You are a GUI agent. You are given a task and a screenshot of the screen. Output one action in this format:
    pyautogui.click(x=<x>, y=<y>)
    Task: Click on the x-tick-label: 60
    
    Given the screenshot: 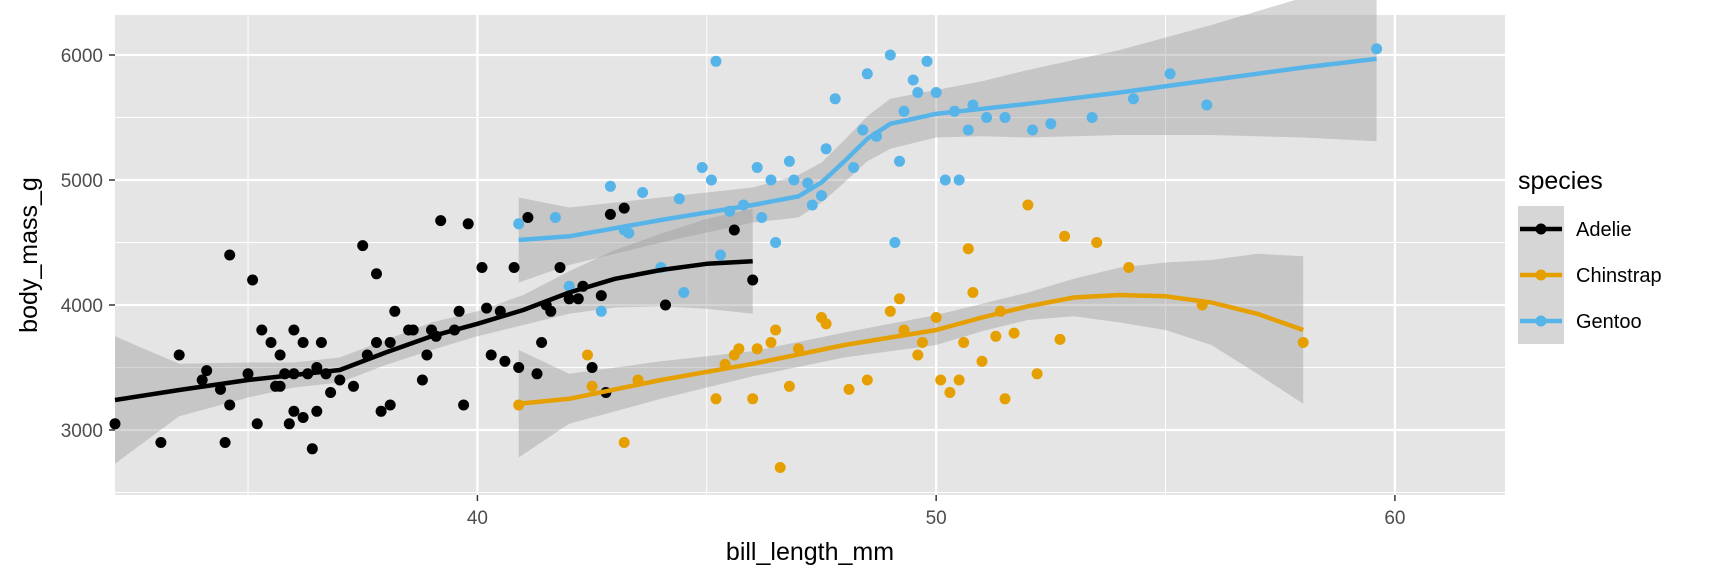 What is the action you would take?
    pyautogui.click(x=1394, y=518)
    